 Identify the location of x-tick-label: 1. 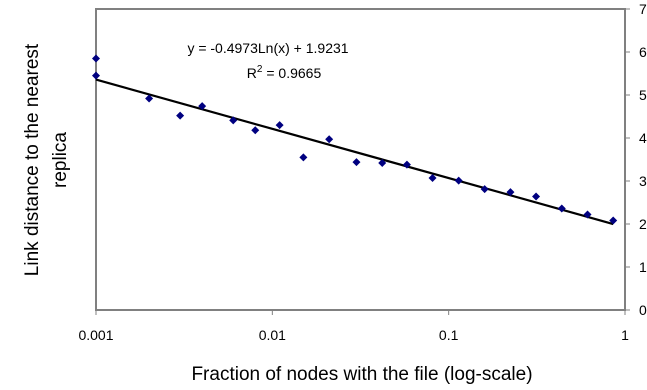
(625, 335).